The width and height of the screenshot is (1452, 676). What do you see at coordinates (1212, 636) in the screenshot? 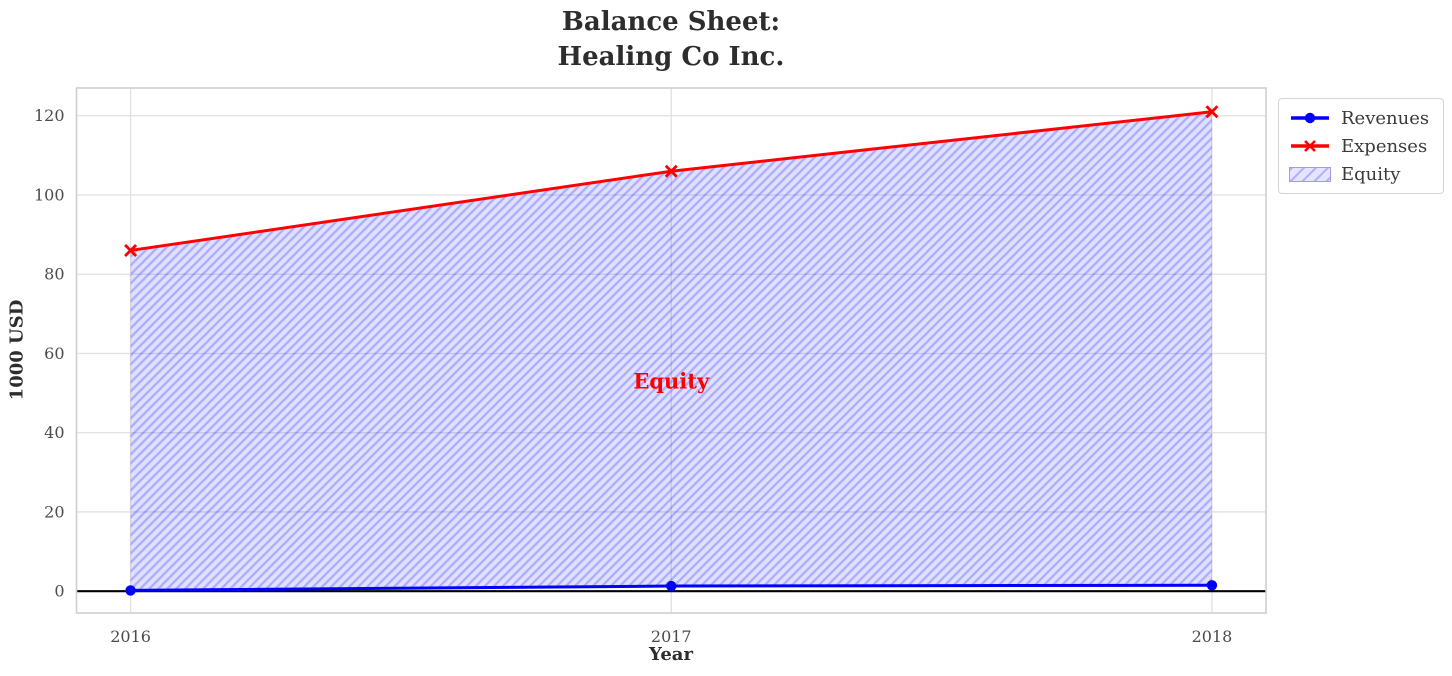
I see `x-tick-label: 2018` at bounding box center [1212, 636].